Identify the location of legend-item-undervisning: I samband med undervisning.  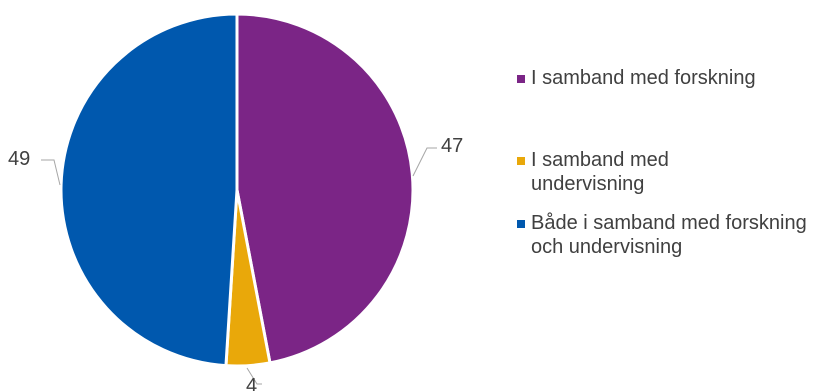
(607, 172).